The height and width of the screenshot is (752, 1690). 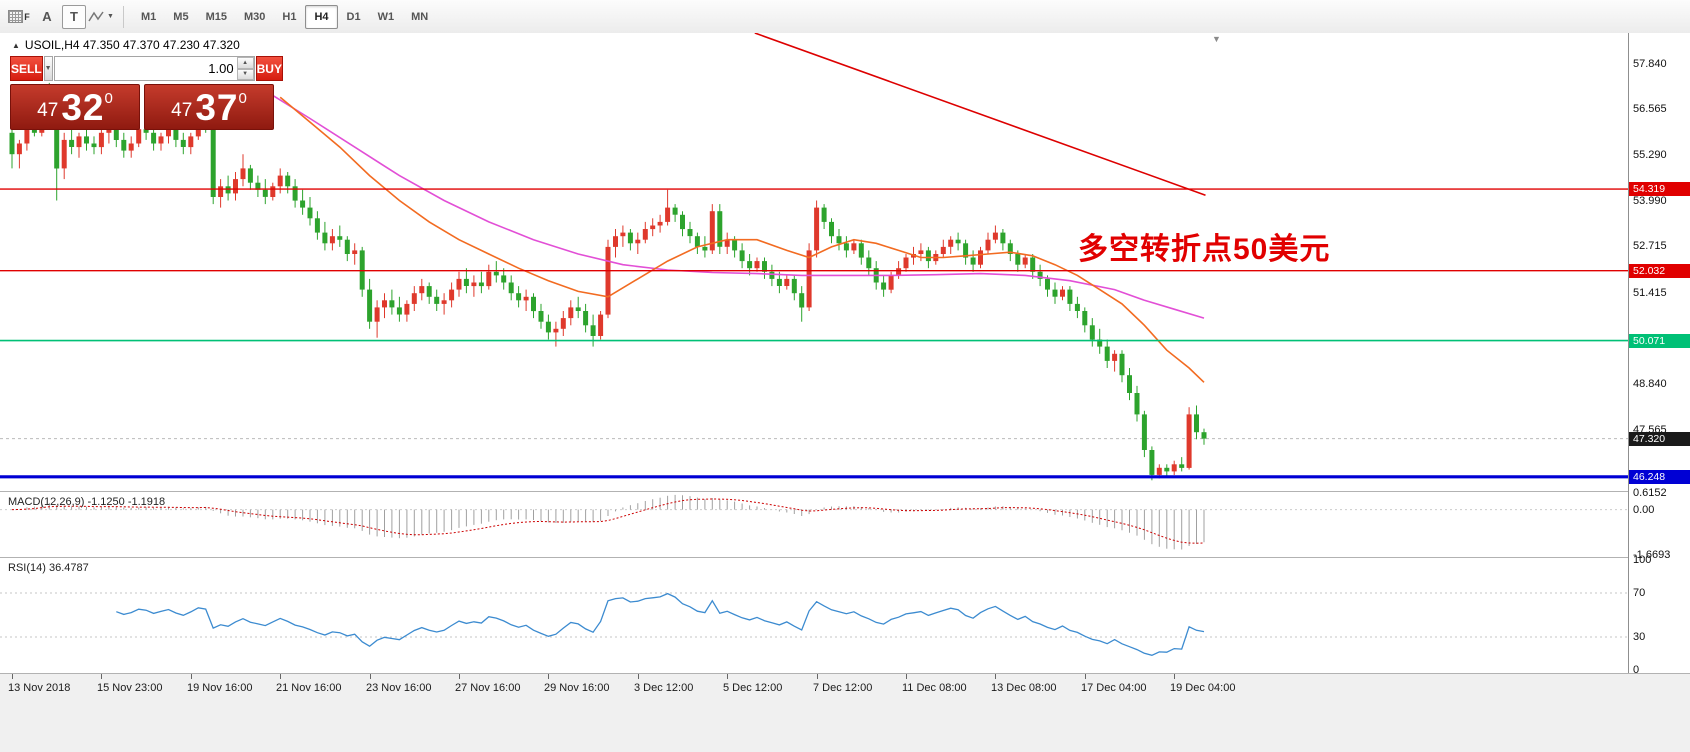 I want to click on volume-up-button: ▲, so click(x=245, y=63).